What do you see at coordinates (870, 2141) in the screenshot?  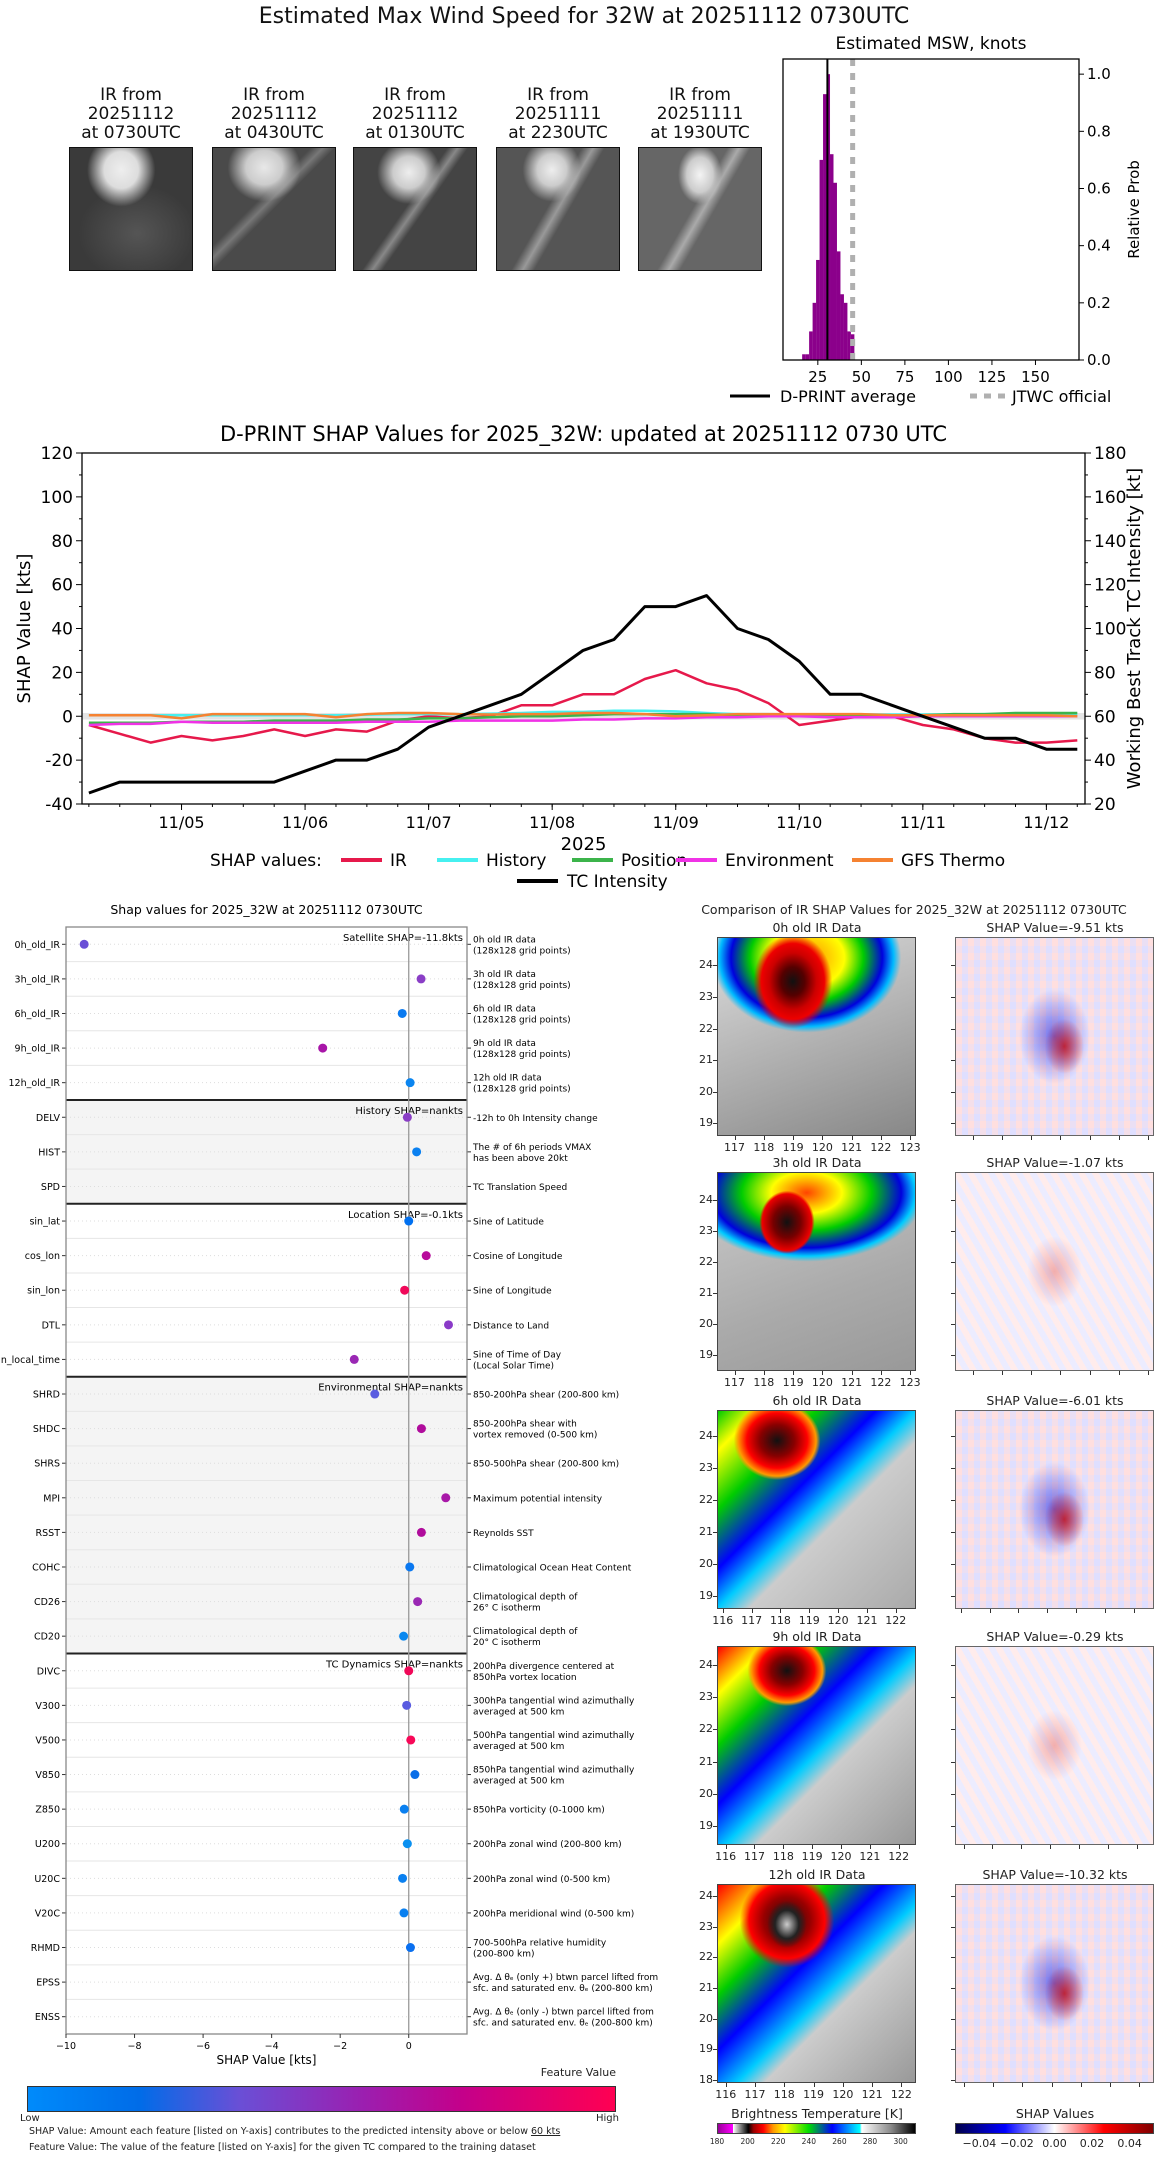 I see `bt-tick-label: 280` at bounding box center [870, 2141].